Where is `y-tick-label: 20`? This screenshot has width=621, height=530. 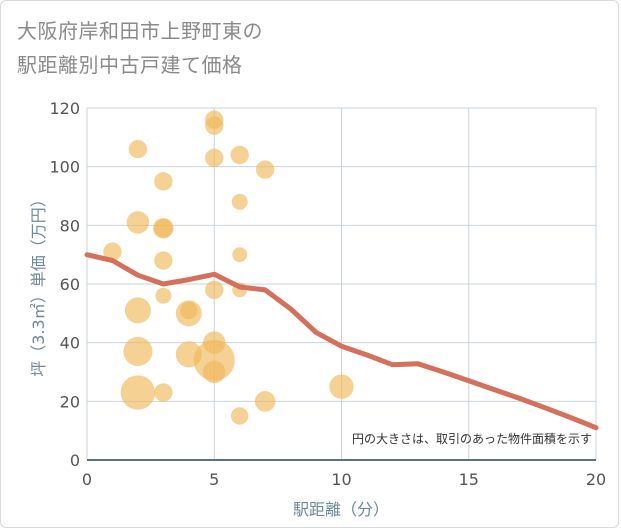 y-tick-label: 20 is located at coordinates (70, 401).